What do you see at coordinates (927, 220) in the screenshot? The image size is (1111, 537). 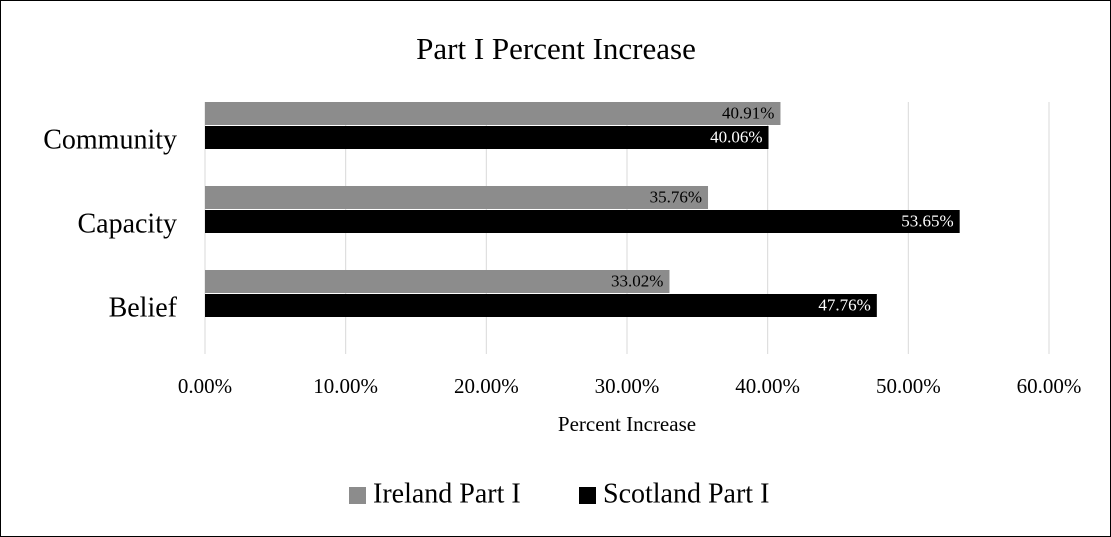 I see `data-label: 53.65%` at bounding box center [927, 220].